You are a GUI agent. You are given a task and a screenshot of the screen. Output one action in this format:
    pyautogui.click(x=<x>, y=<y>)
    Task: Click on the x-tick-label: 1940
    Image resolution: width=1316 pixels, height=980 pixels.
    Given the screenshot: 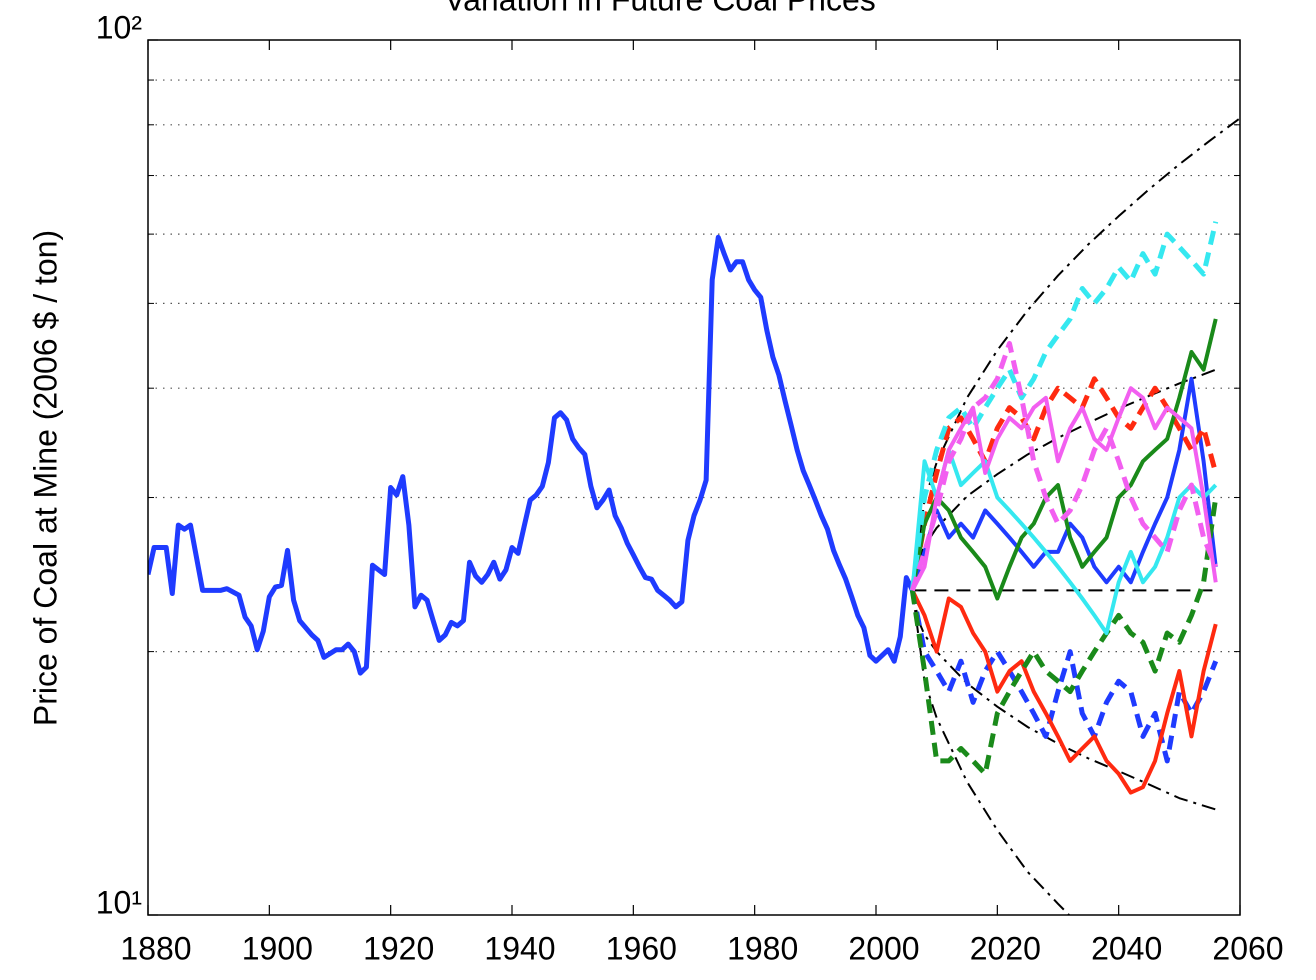 What is the action you would take?
    pyautogui.click(x=519, y=948)
    